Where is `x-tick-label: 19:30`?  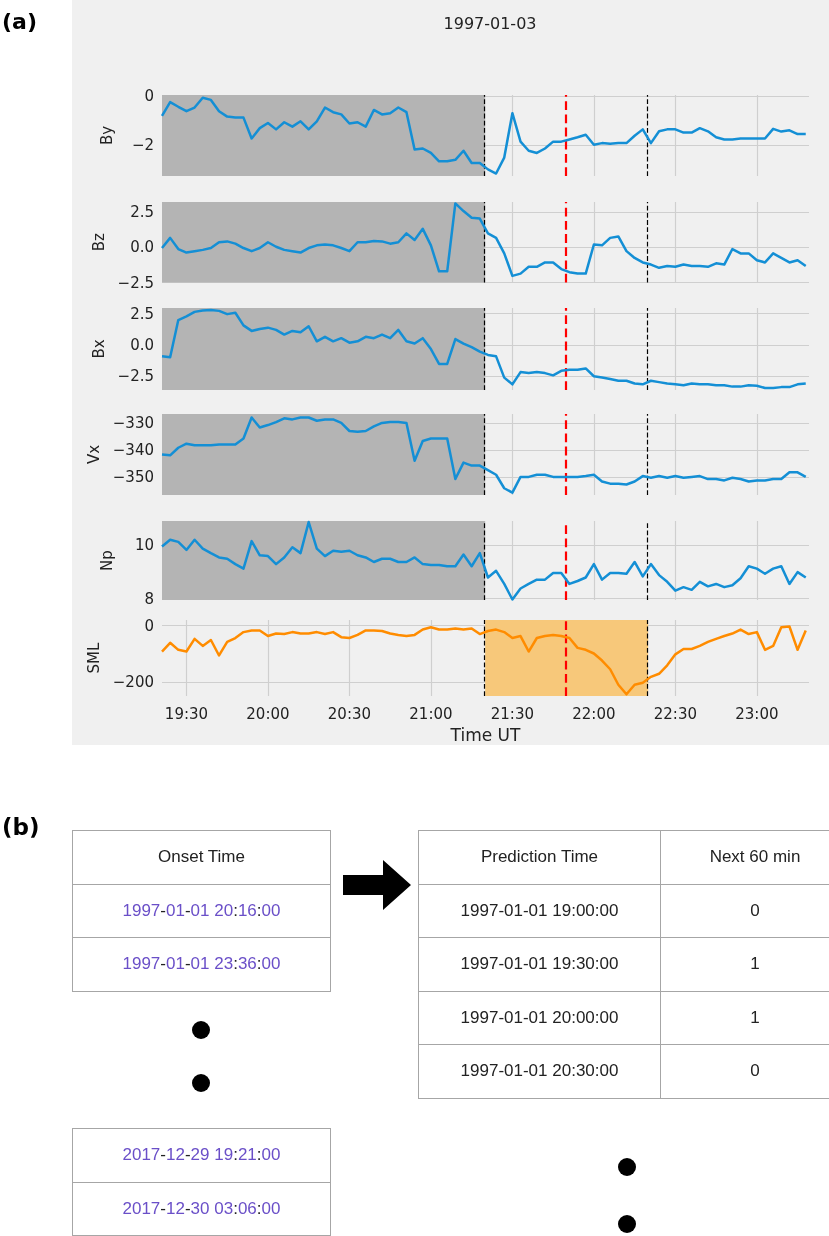 x-tick-label: 19:30 is located at coordinates (186, 713).